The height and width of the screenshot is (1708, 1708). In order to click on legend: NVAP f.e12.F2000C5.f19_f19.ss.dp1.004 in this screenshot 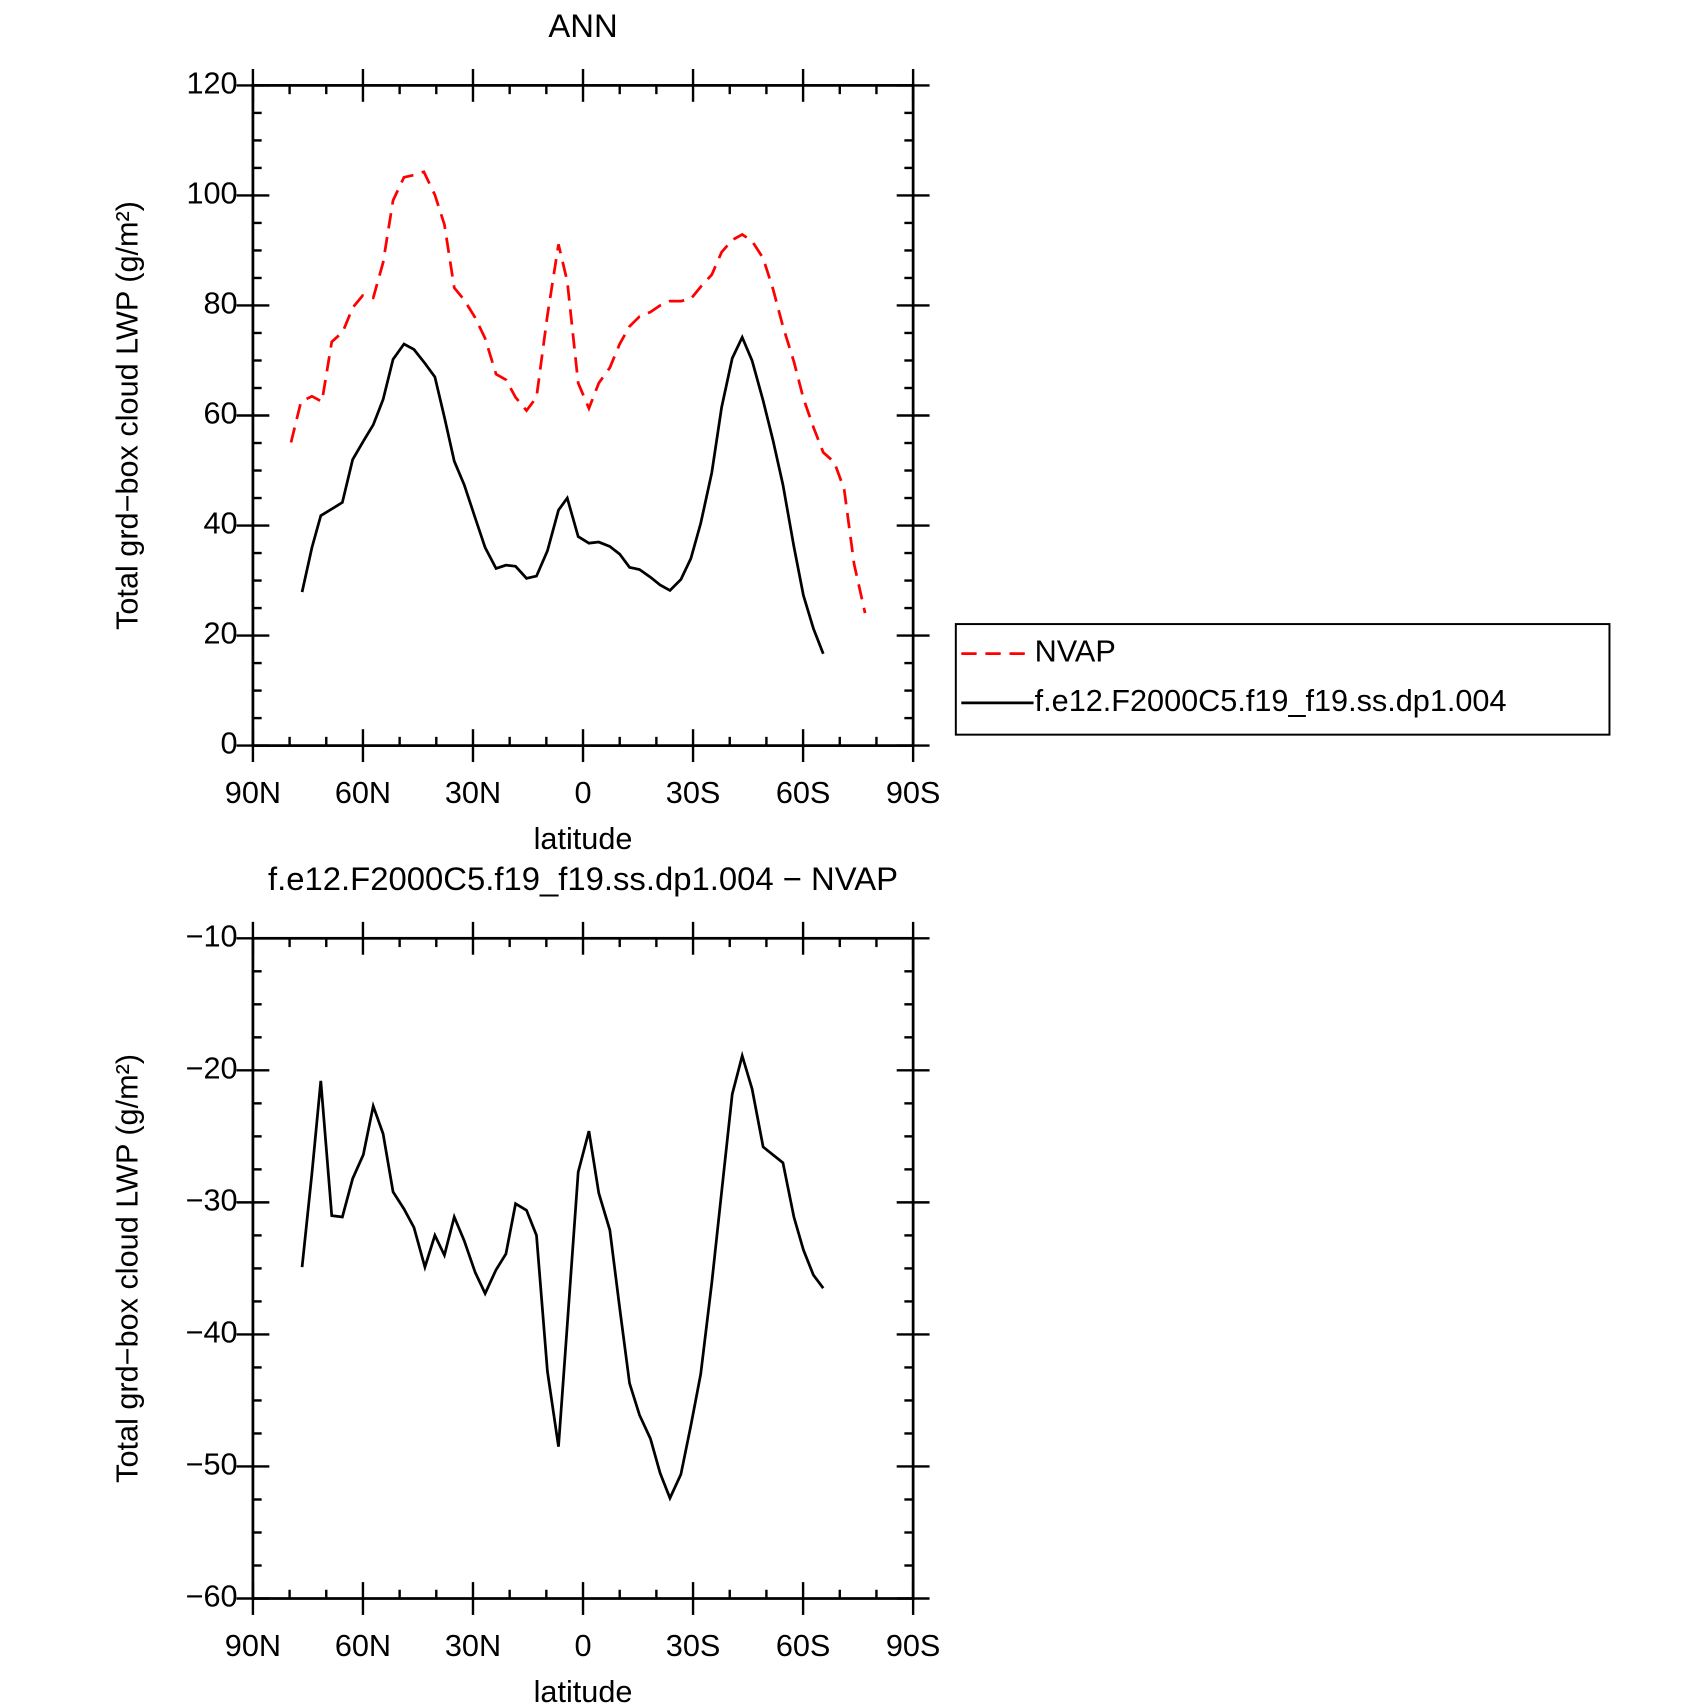, I will do `click(1282, 679)`.